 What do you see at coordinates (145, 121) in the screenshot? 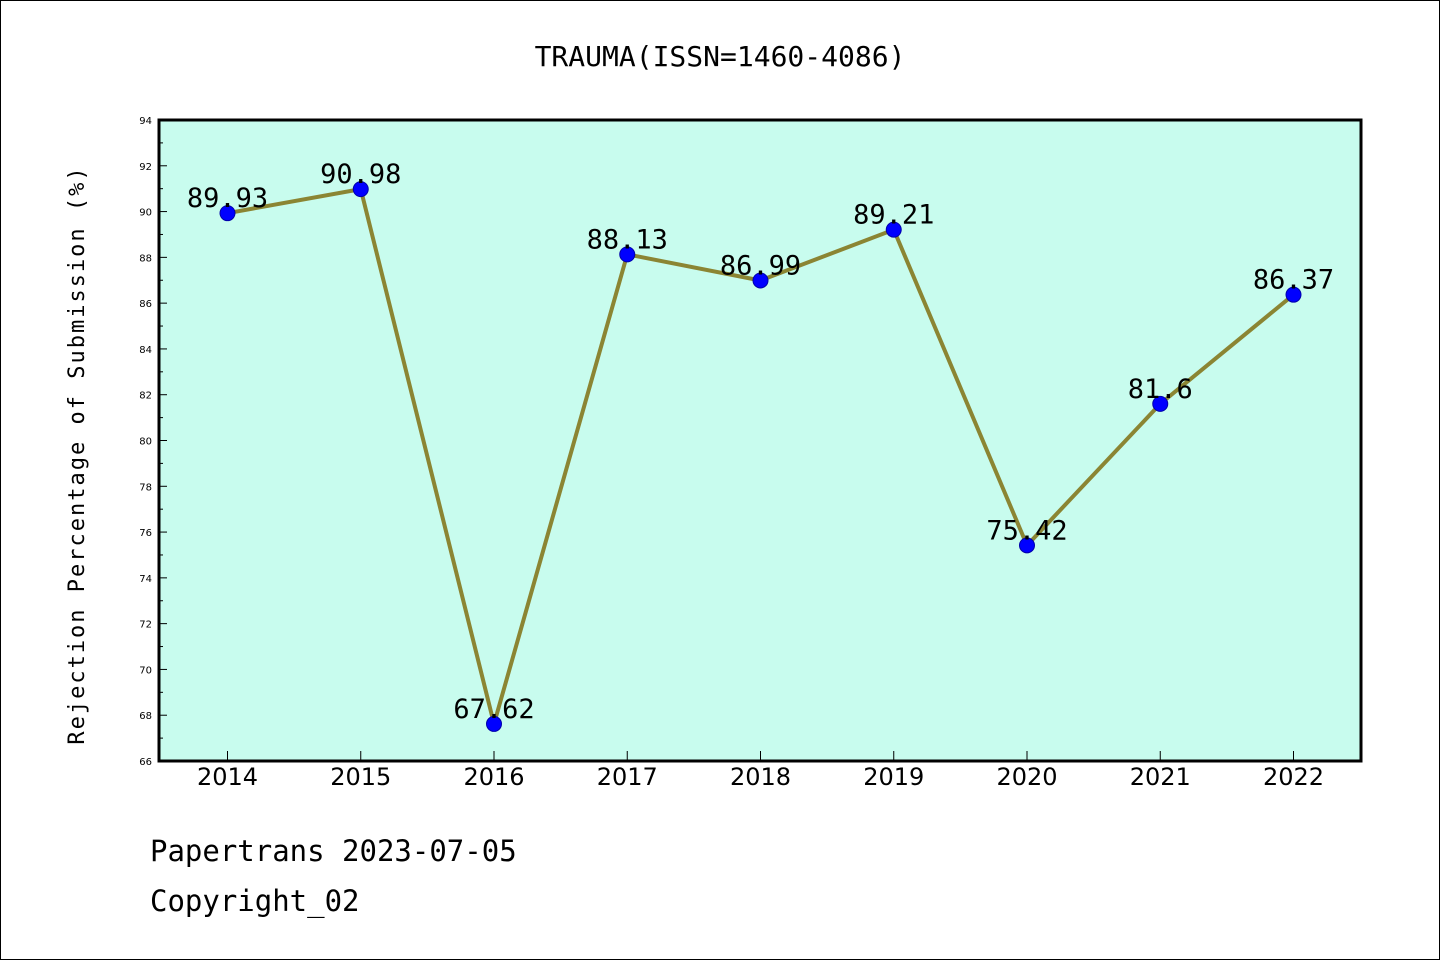
I see `y-tick-label: 94` at bounding box center [145, 121].